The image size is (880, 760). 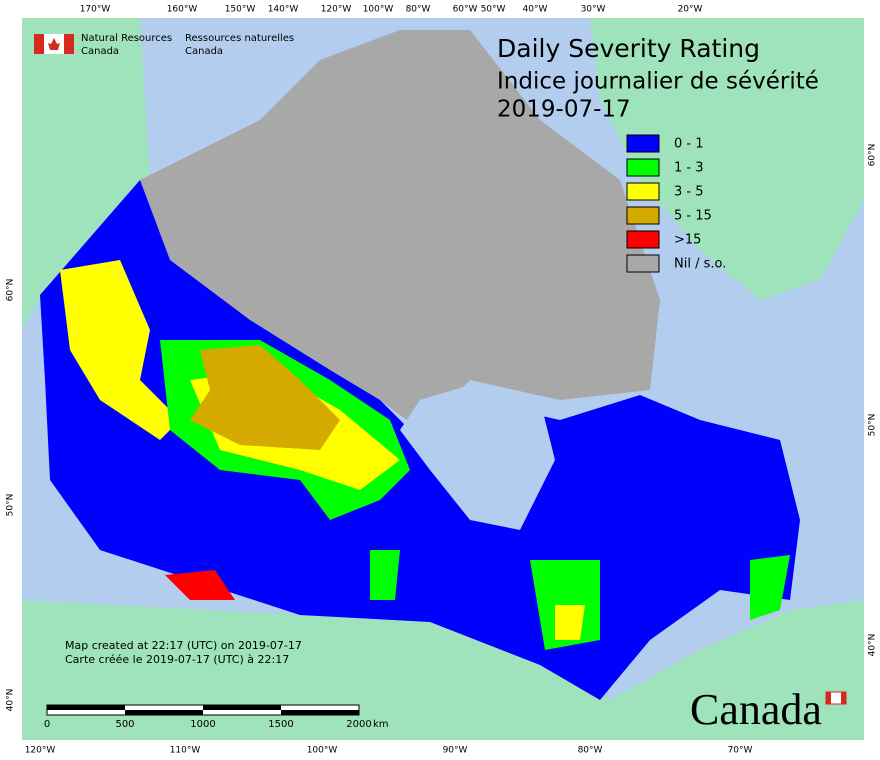 I want to click on legend-label: 1 - 3, so click(x=689, y=168).